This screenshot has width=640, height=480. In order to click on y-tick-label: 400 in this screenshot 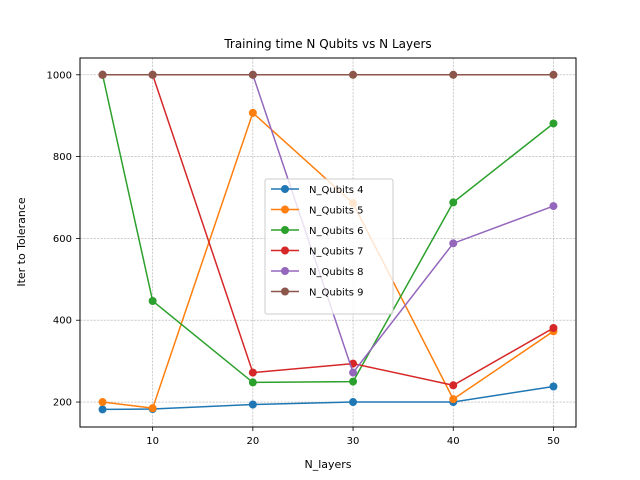, I will do `click(62, 321)`.